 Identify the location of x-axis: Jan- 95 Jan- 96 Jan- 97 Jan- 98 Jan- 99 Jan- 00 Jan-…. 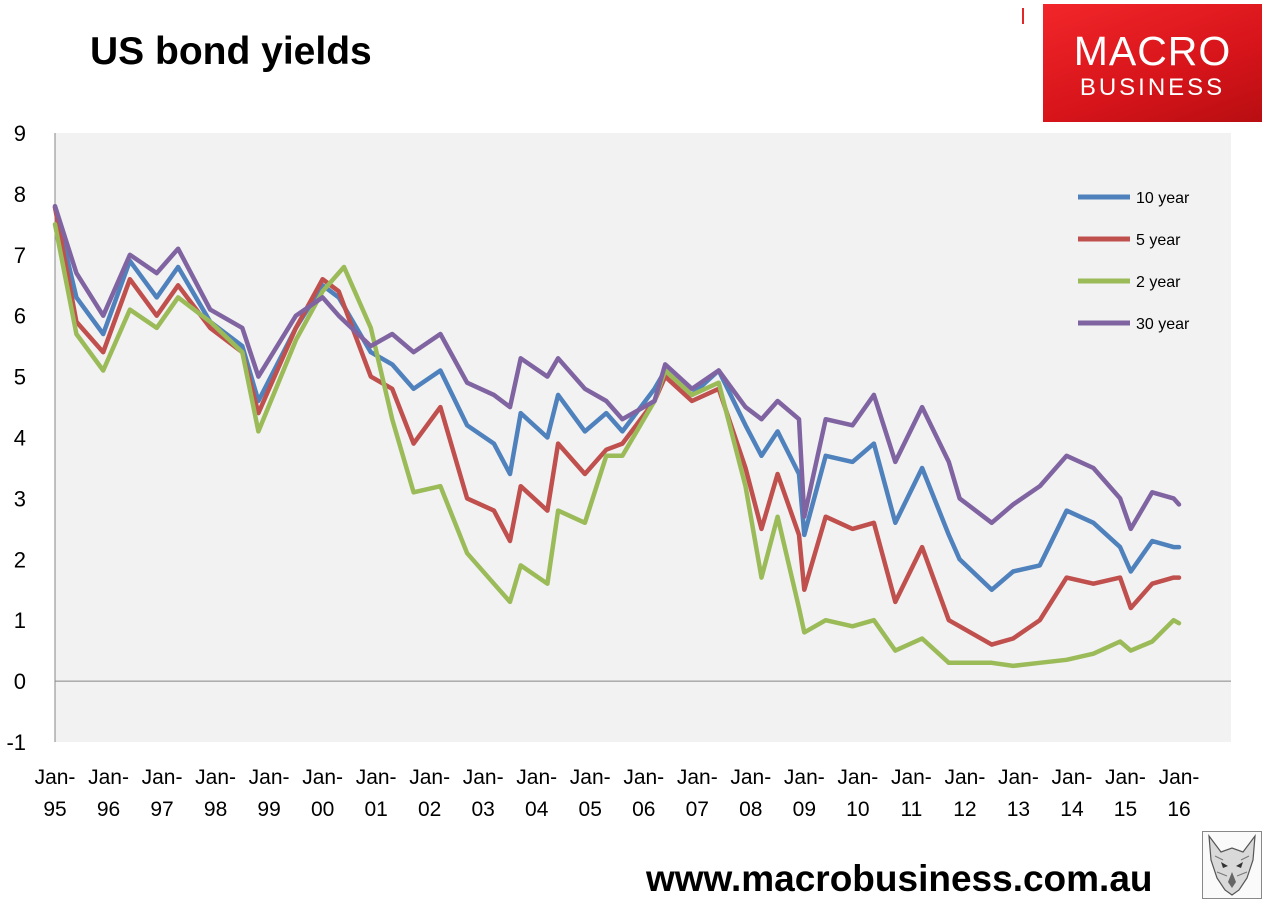
(617, 793).